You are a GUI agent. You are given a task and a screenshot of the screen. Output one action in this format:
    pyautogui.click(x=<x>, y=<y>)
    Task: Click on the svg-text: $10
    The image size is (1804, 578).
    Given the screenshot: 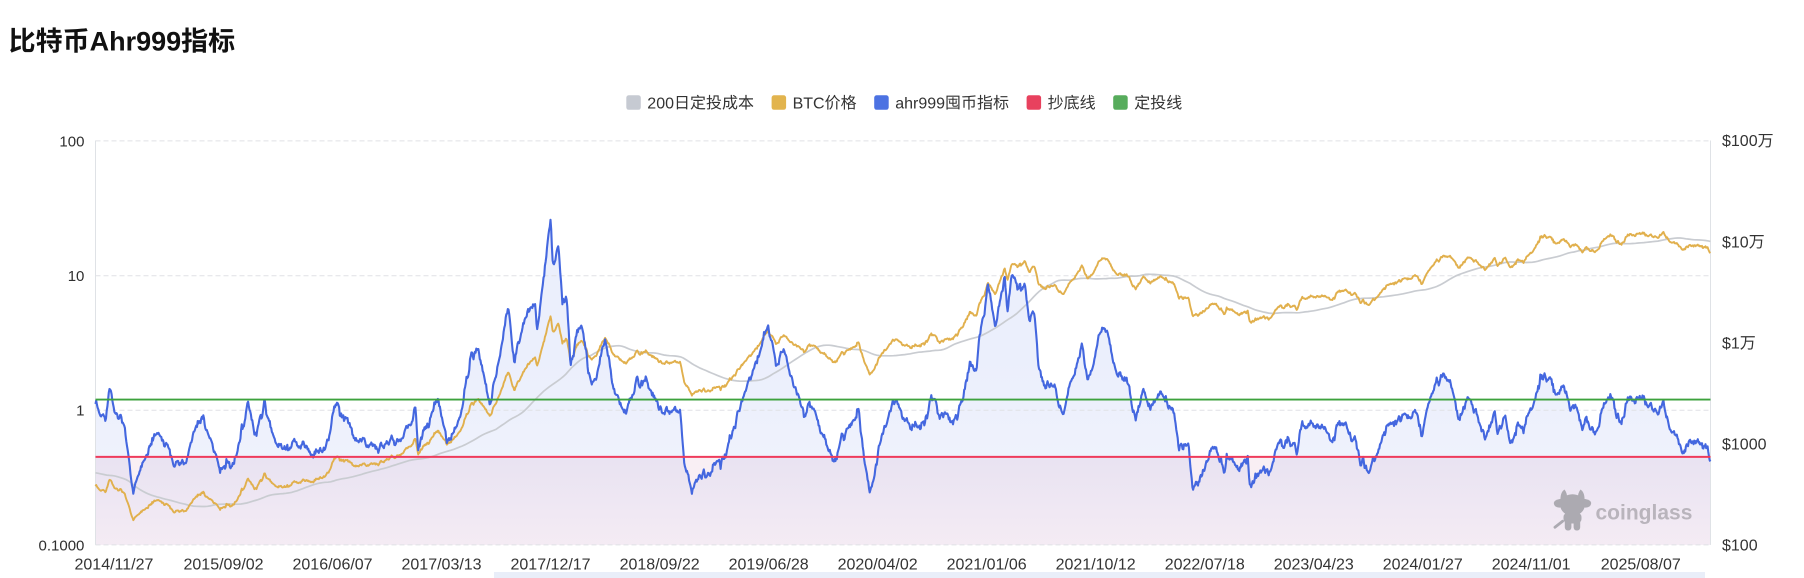 What is the action you would take?
    pyautogui.click(x=1735, y=242)
    